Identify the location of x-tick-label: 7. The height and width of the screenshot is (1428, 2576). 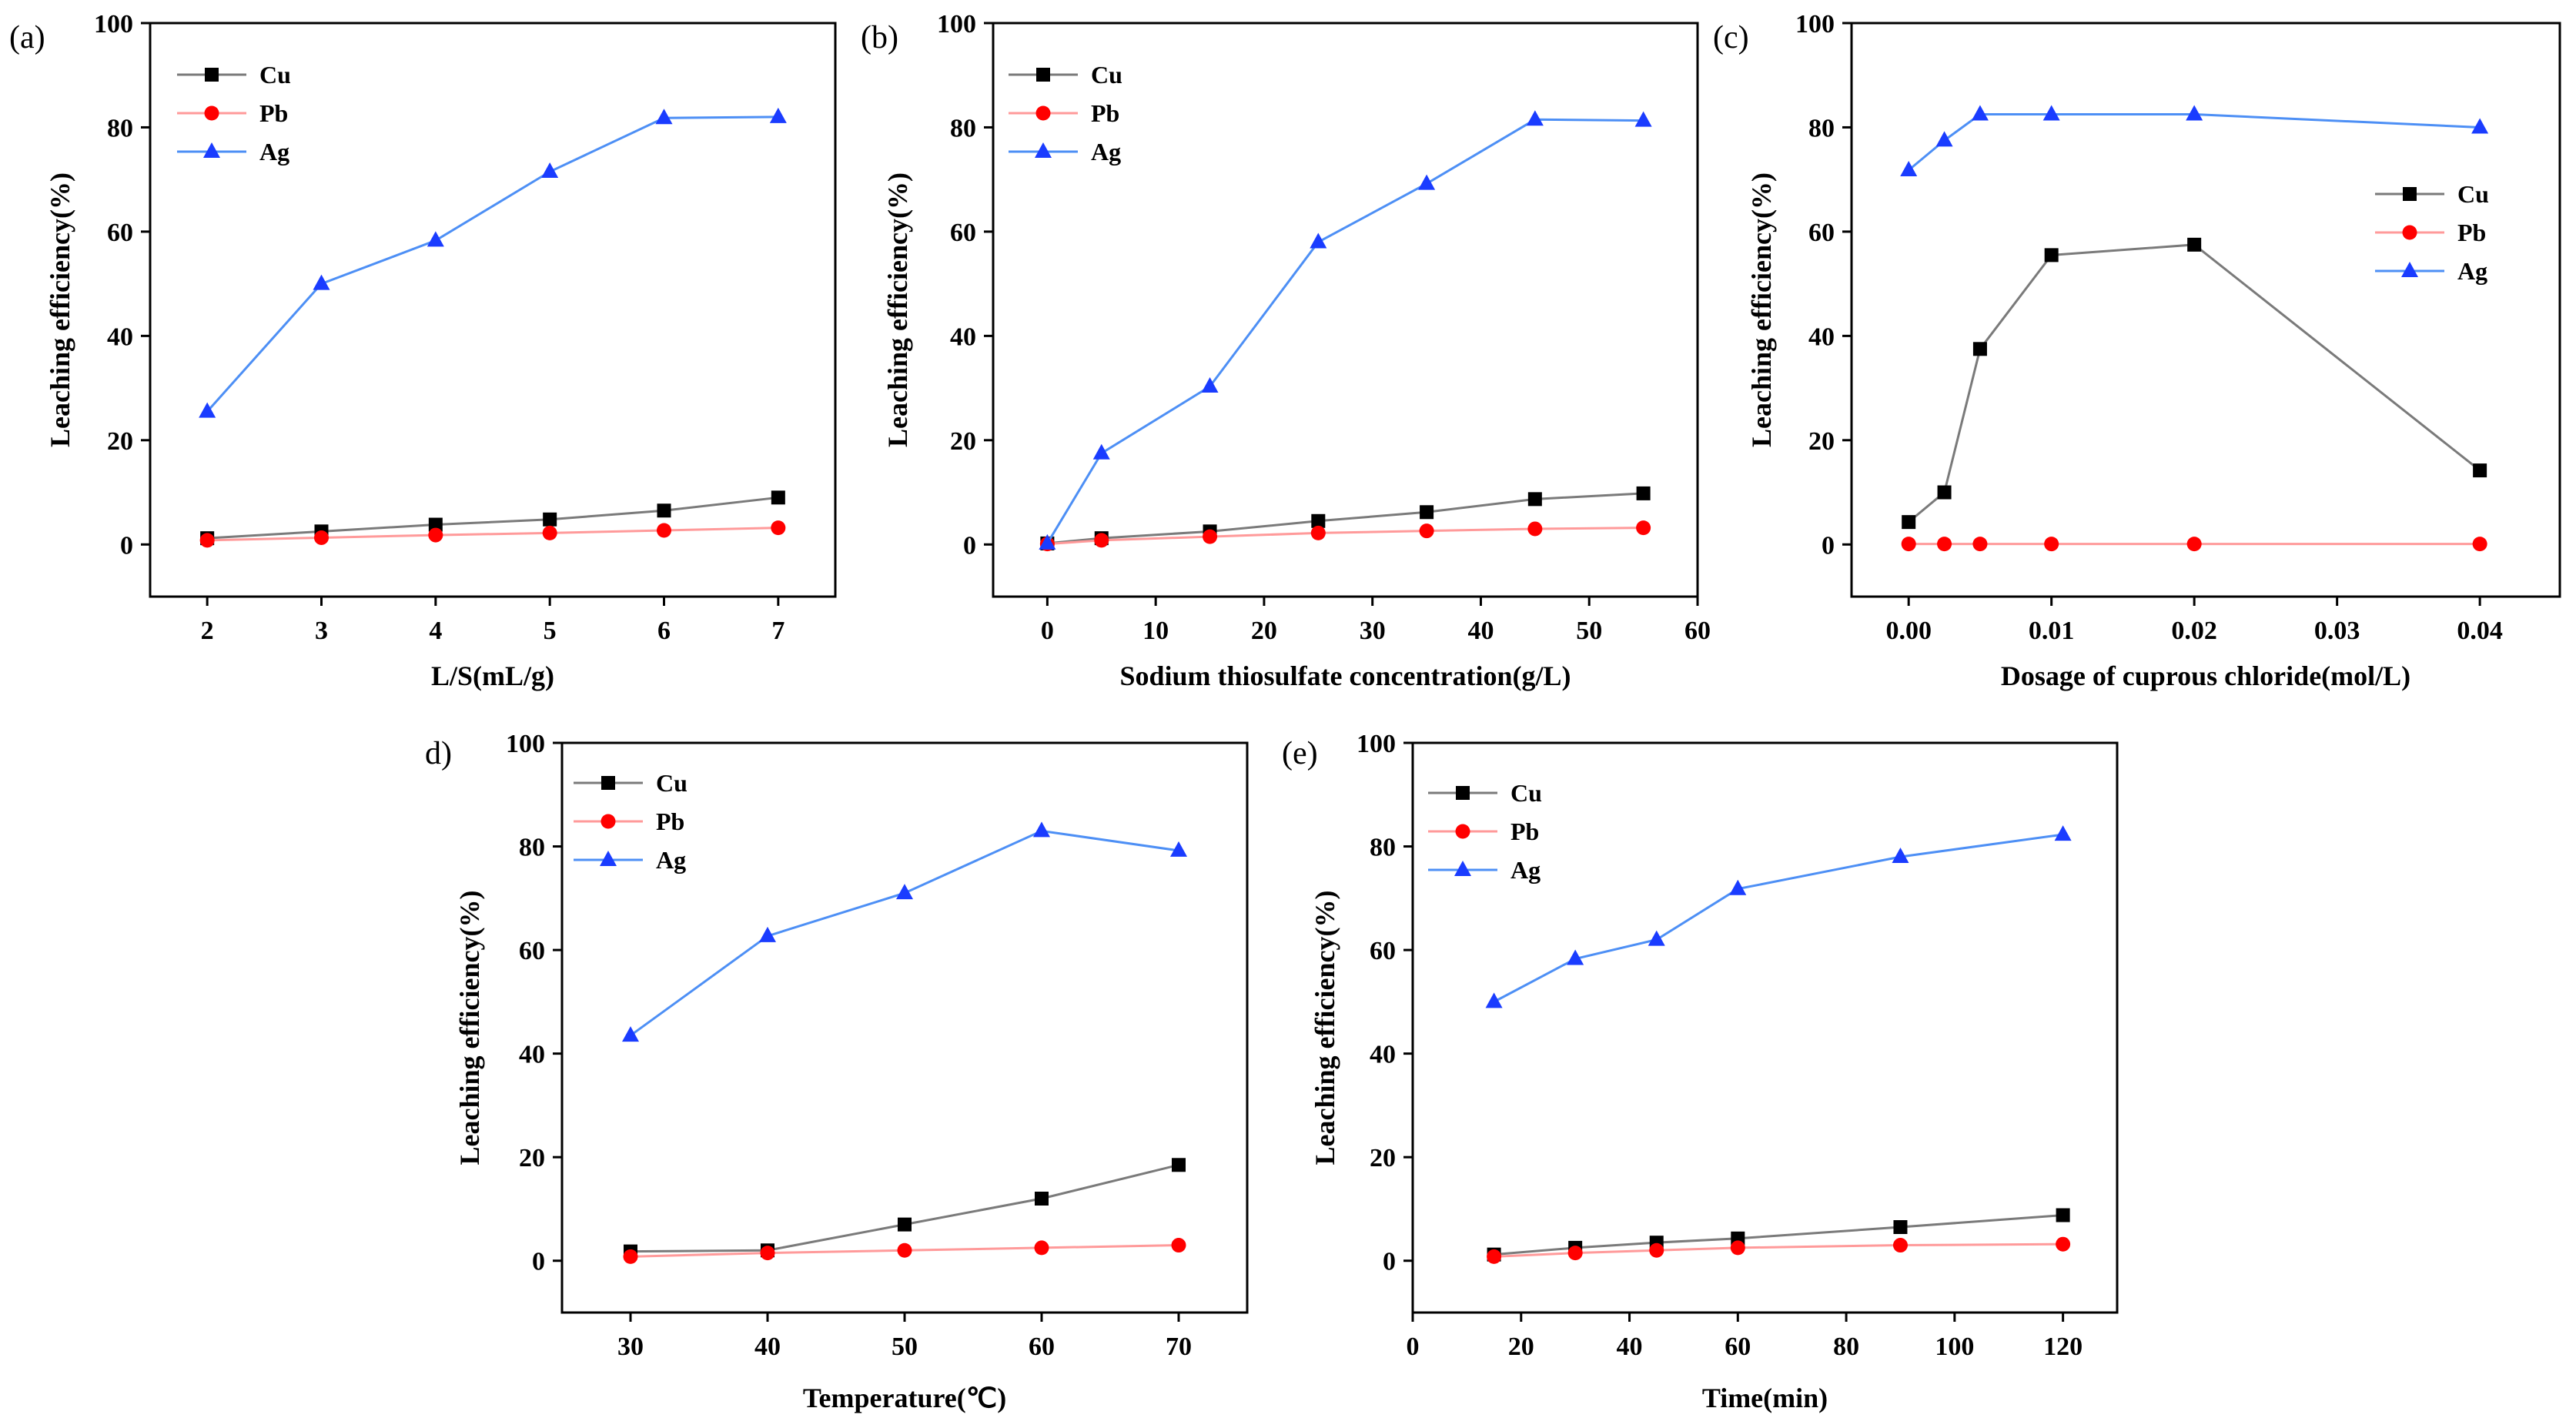
(778, 631).